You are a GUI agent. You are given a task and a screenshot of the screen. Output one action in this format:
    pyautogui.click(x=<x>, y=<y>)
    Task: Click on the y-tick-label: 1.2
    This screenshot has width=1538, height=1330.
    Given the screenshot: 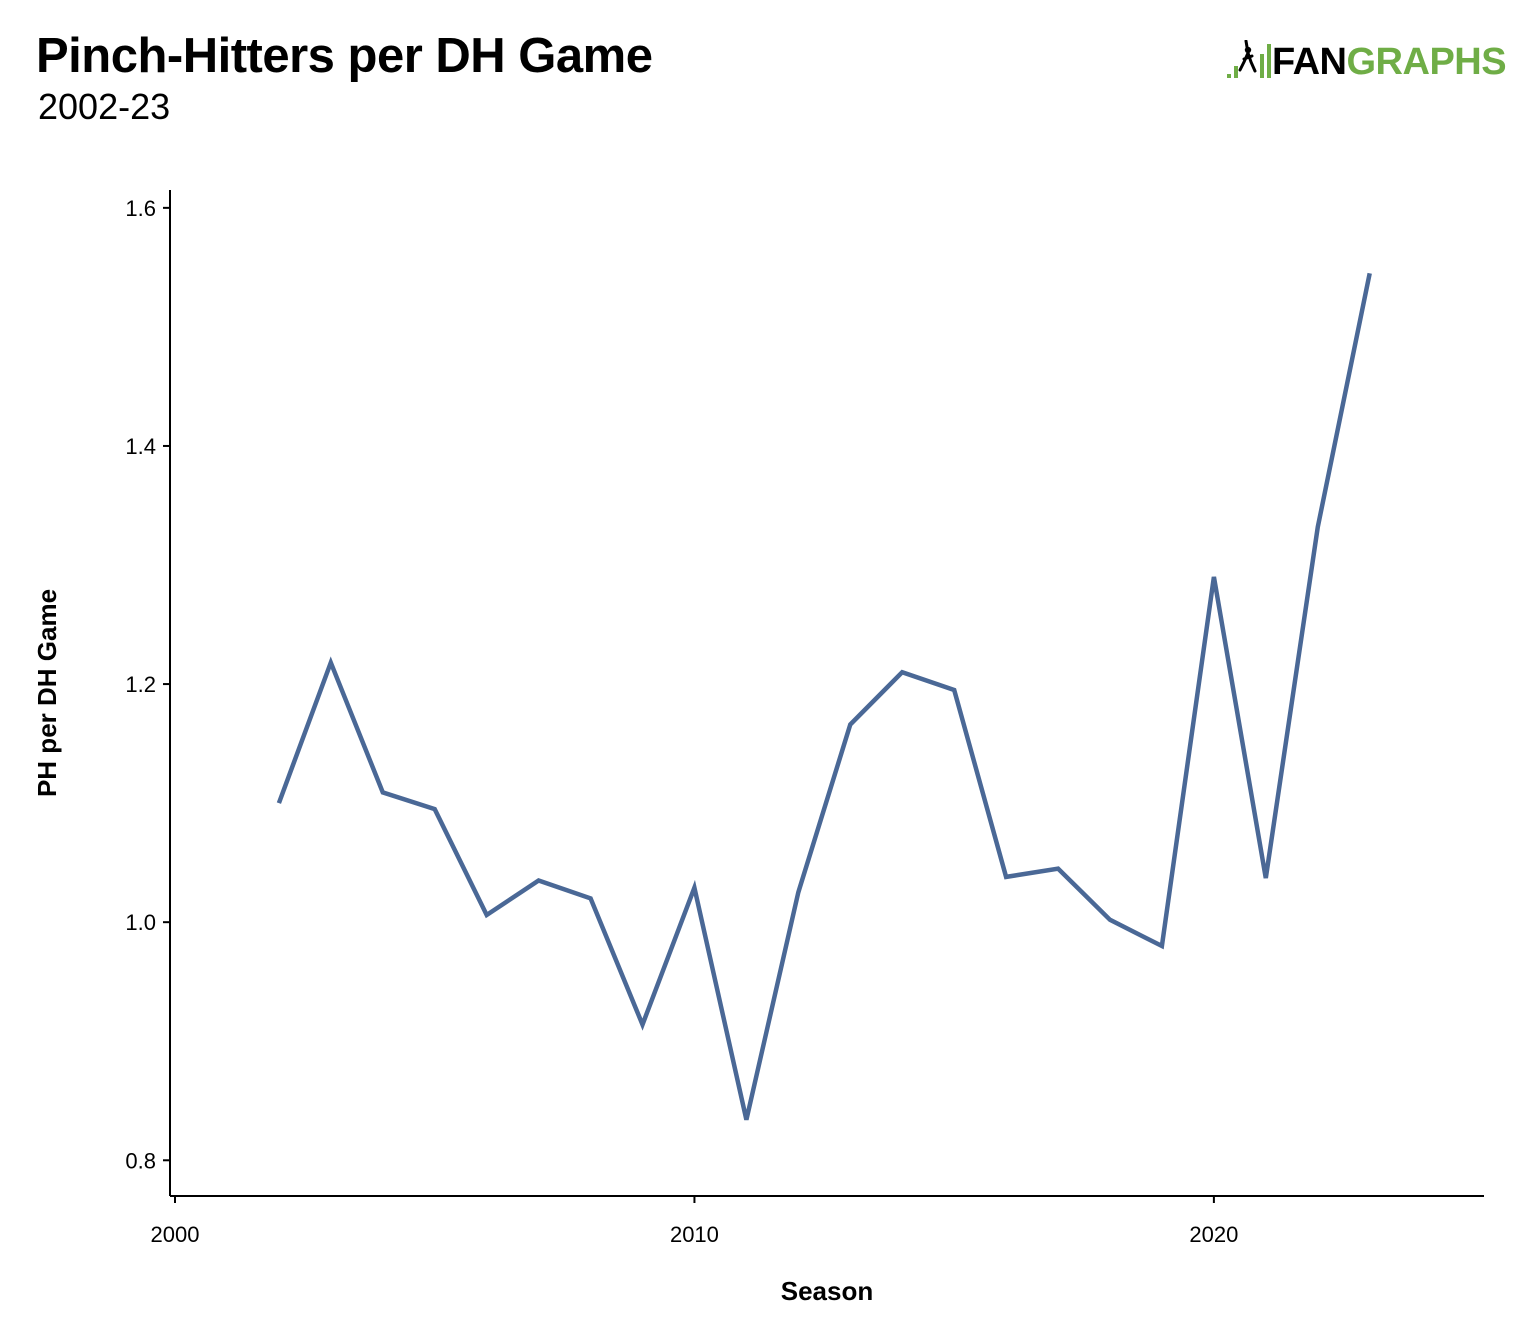 What is the action you would take?
    pyautogui.click(x=140, y=684)
    